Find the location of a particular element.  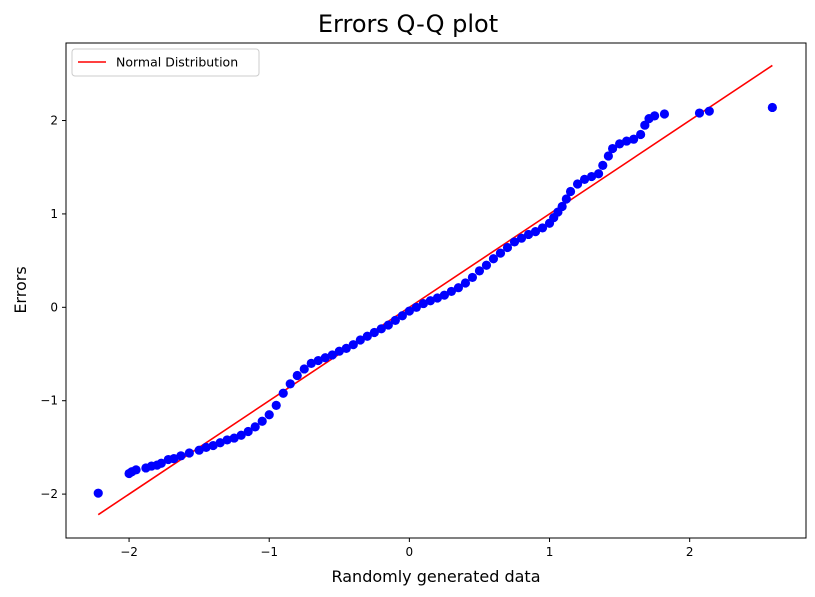

y-tick-label: −2 is located at coordinates (49, 494).